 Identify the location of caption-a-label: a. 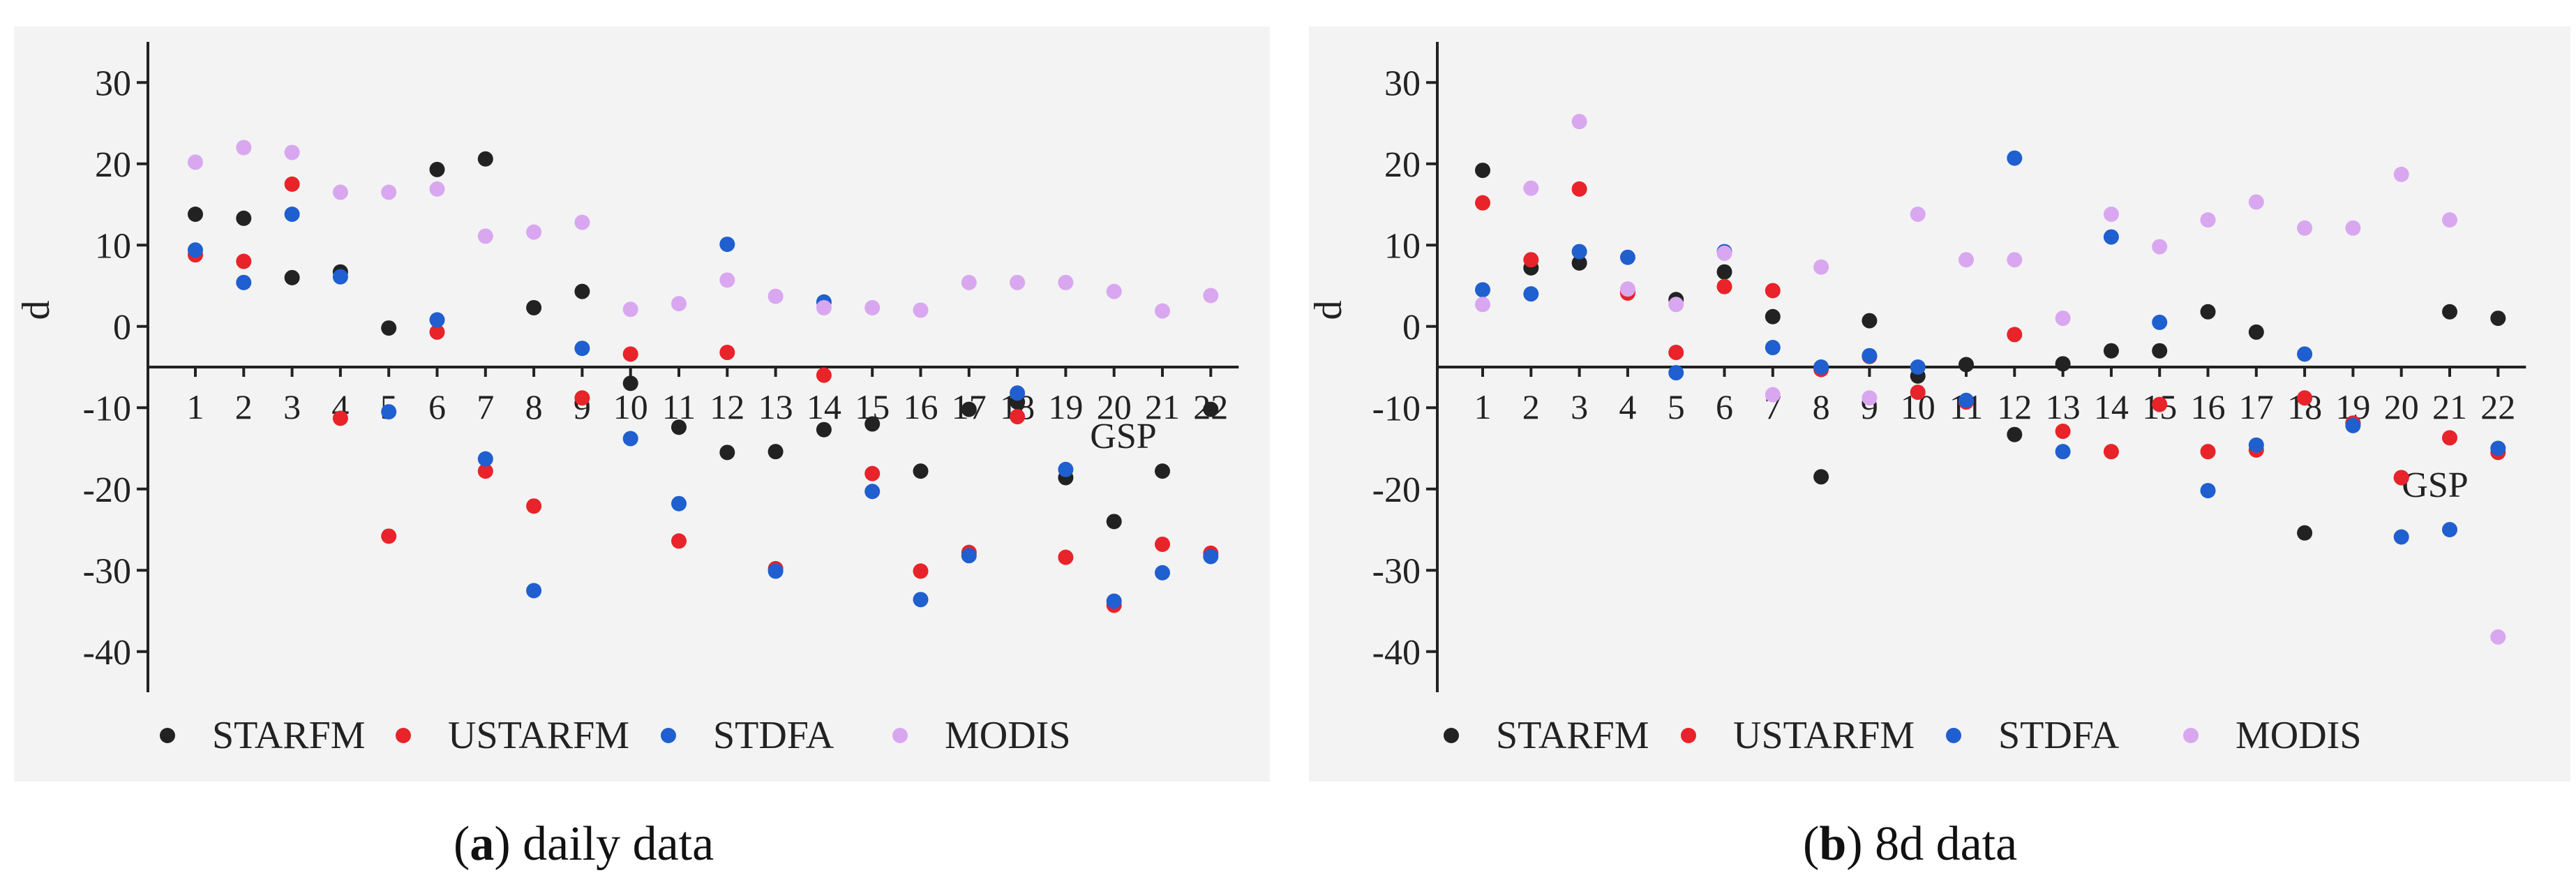
(482, 844).